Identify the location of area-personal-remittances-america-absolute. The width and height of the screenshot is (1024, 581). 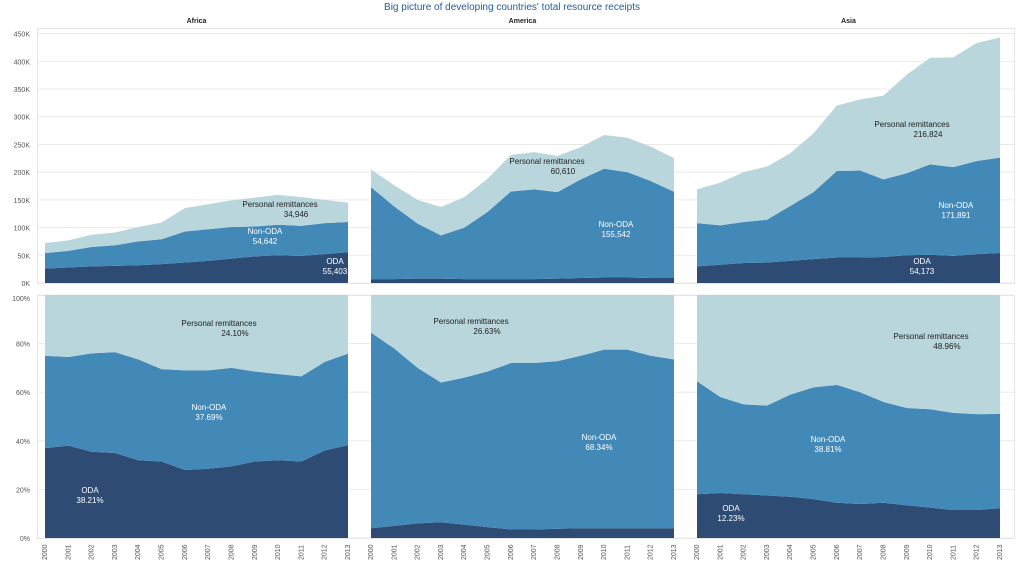
(522, 185).